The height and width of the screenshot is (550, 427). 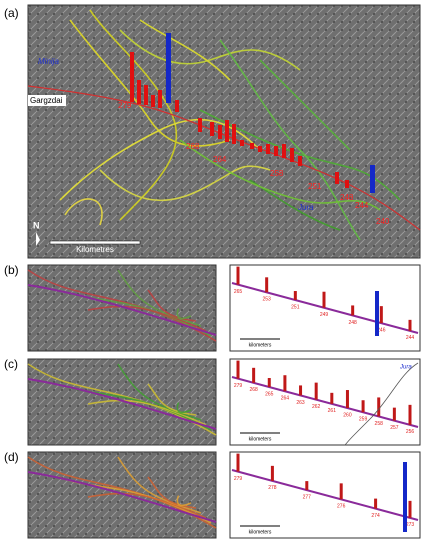 I want to click on panel-label: (d), so click(x=11, y=457).